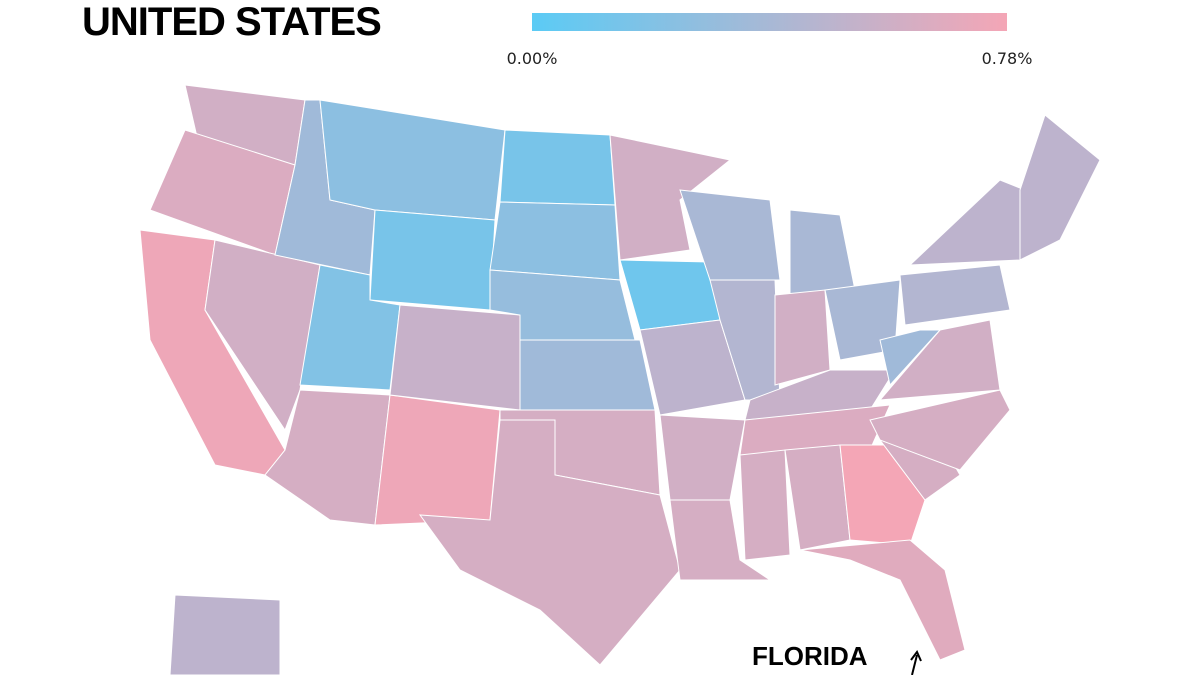  Describe the element at coordinates (1007, 58) in the screenshot. I see `legend-tick-label: 0.78%` at that location.